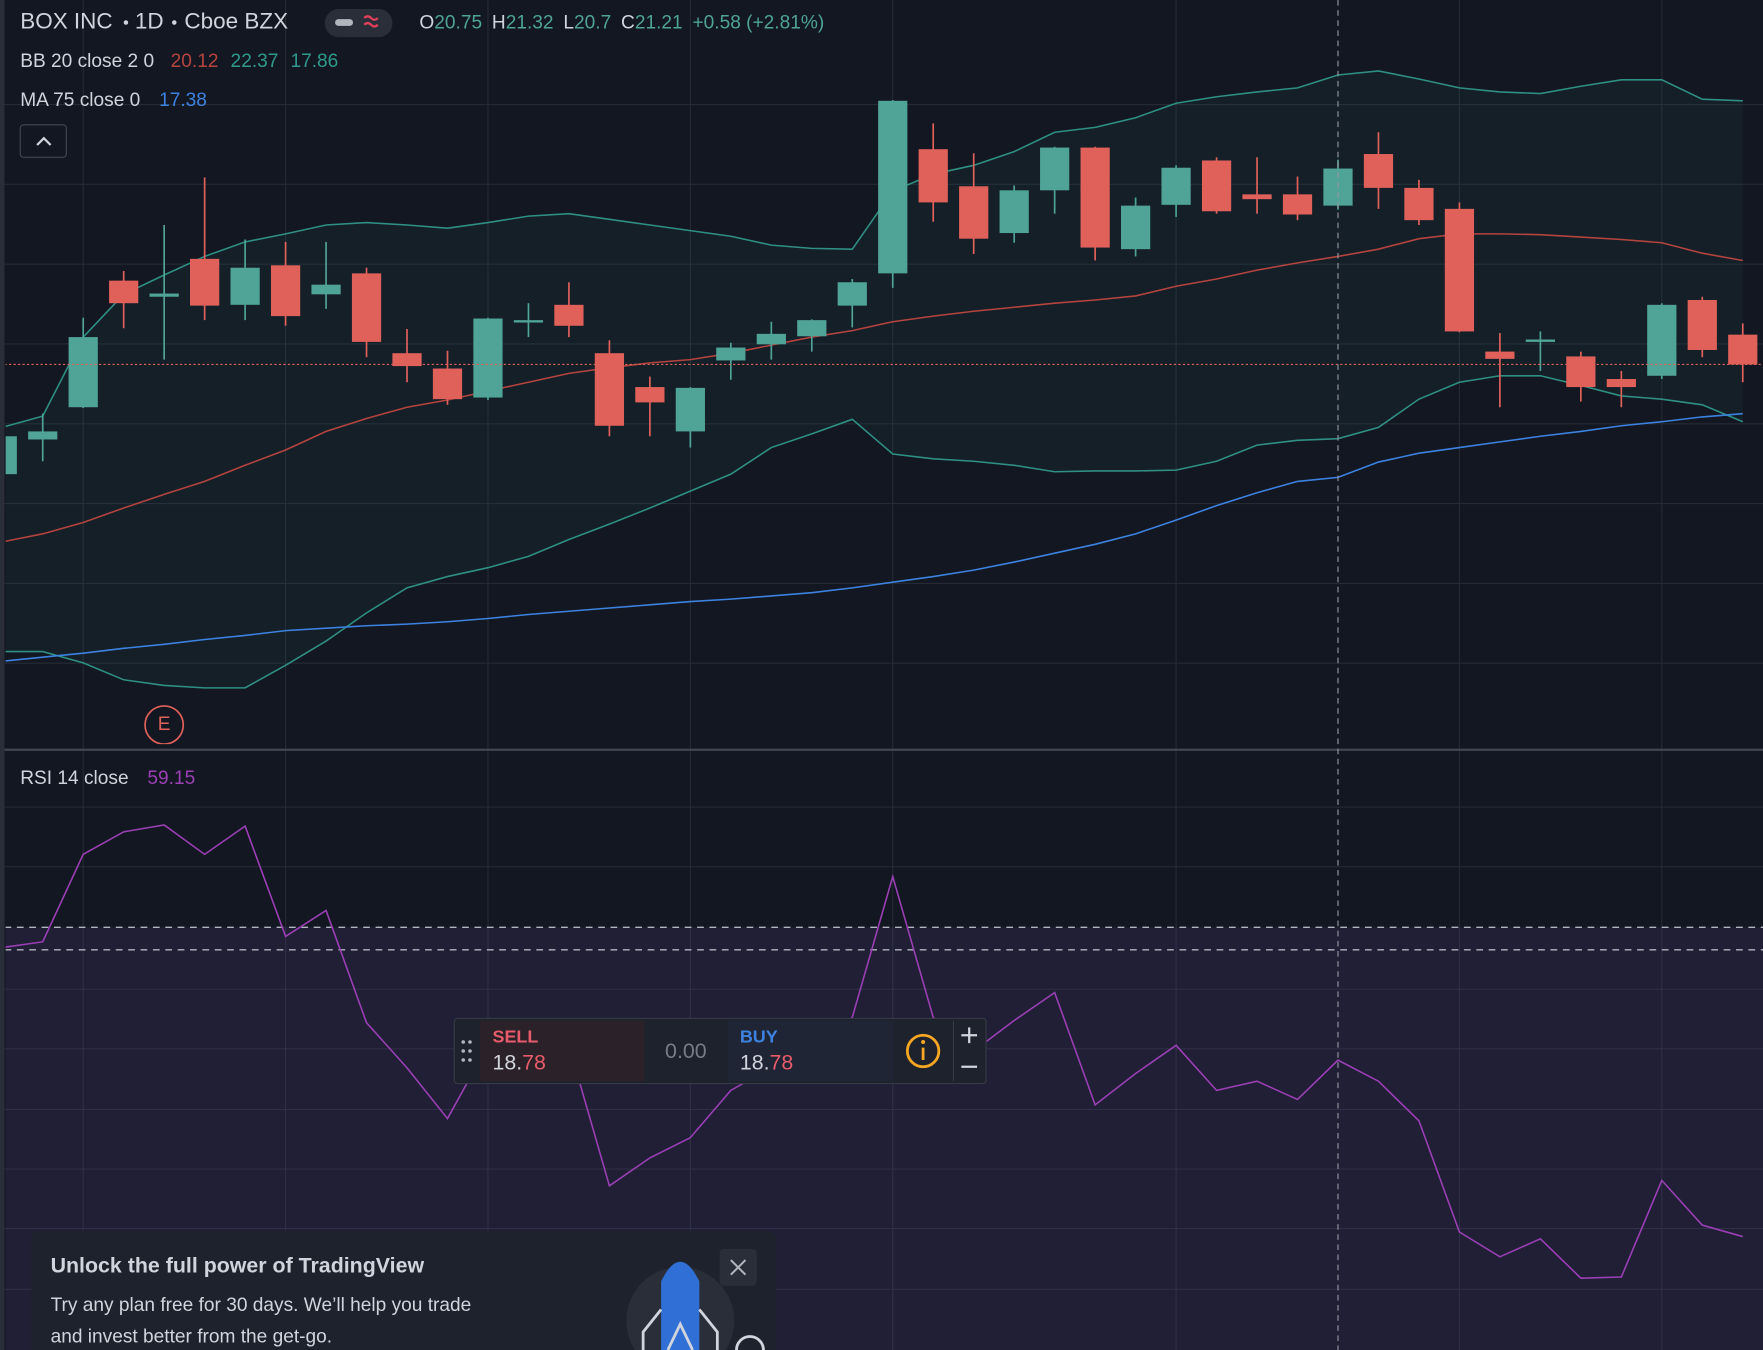  I want to click on earnings-label: E, so click(164, 724).